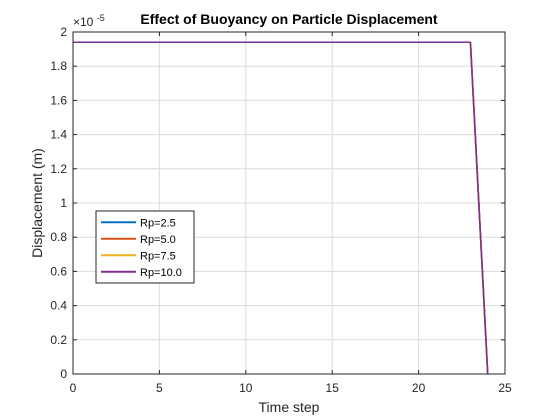  Describe the element at coordinates (58, 169) in the screenshot. I see `y-tick-label: 1.2` at that location.